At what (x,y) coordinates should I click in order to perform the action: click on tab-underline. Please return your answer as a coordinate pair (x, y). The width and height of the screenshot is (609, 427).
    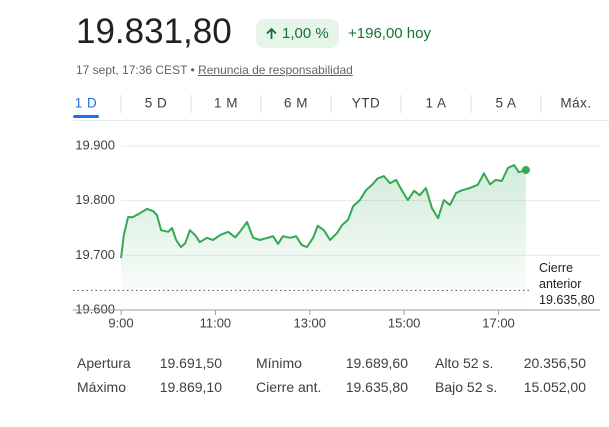
    Looking at the image, I should click on (86, 116).